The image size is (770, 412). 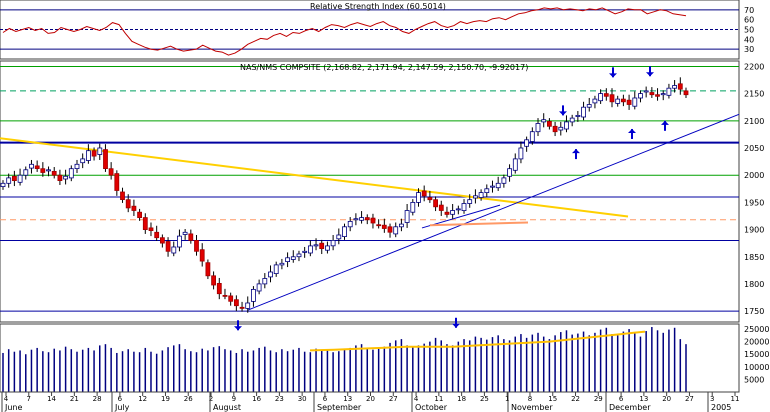 I want to click on volume-tick-label: 10000, so click(x=756, y=367).